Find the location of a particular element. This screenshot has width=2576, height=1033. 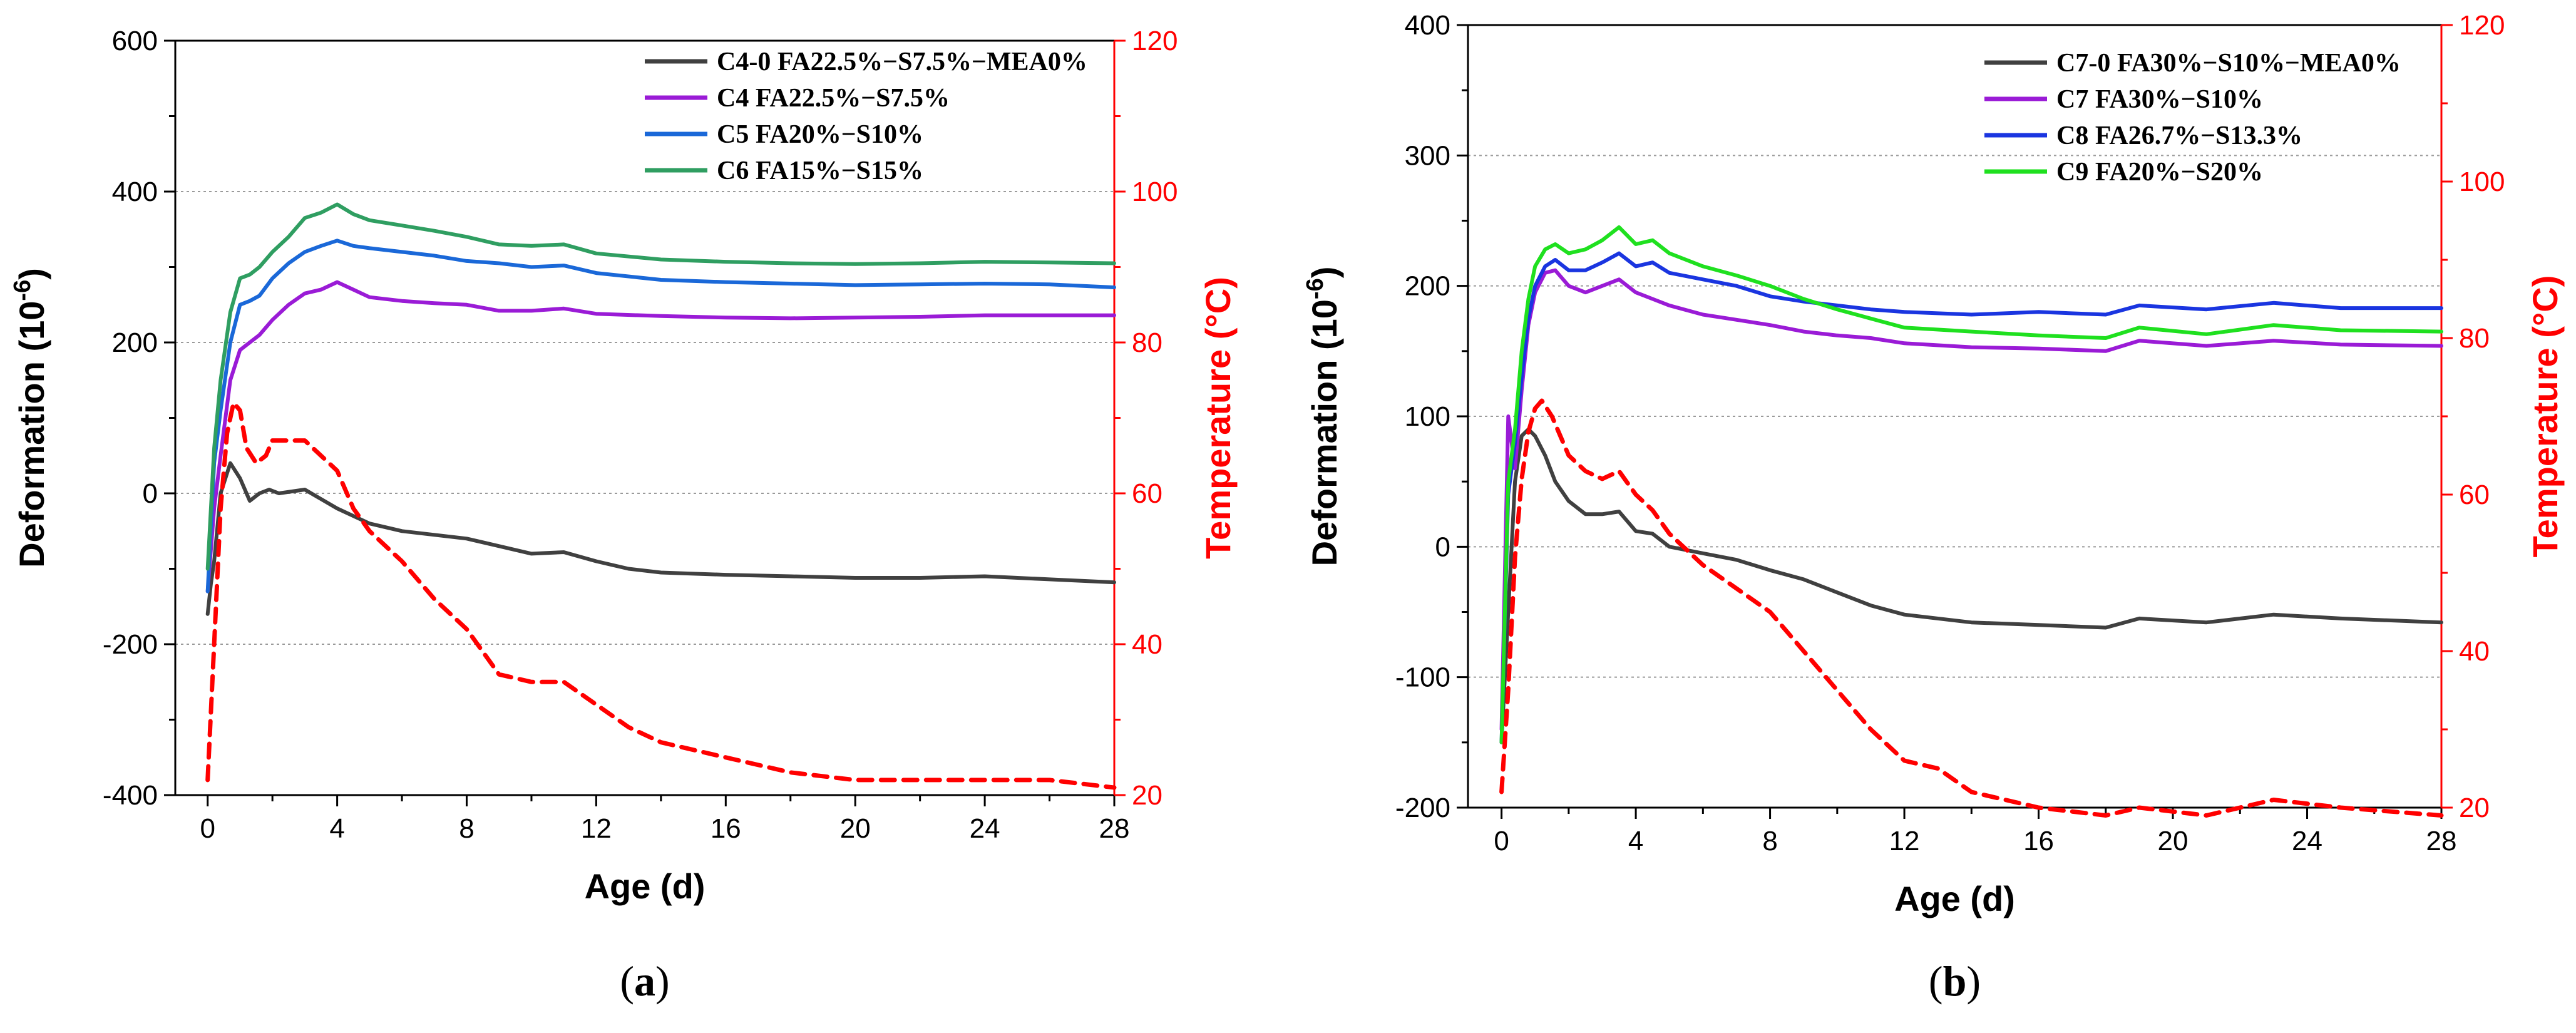

y-tick-label: -100 is located at coordinates (1422, 678).